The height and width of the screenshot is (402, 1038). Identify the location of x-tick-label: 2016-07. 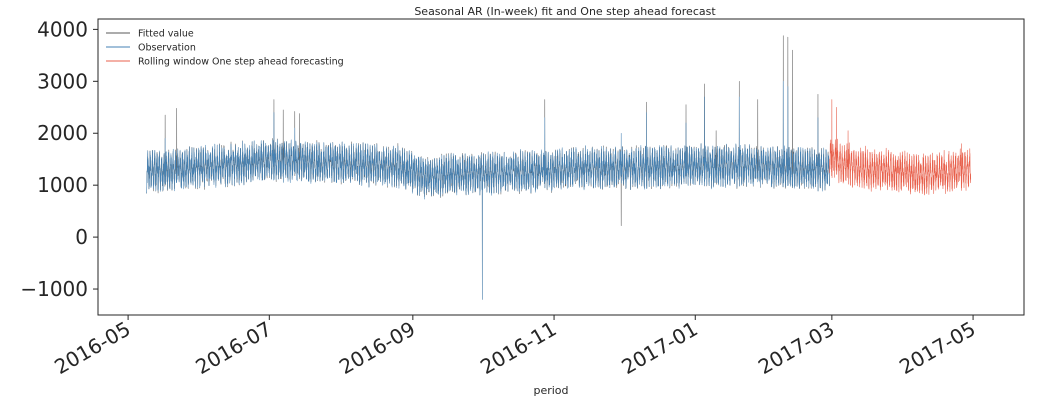
(233, 348).